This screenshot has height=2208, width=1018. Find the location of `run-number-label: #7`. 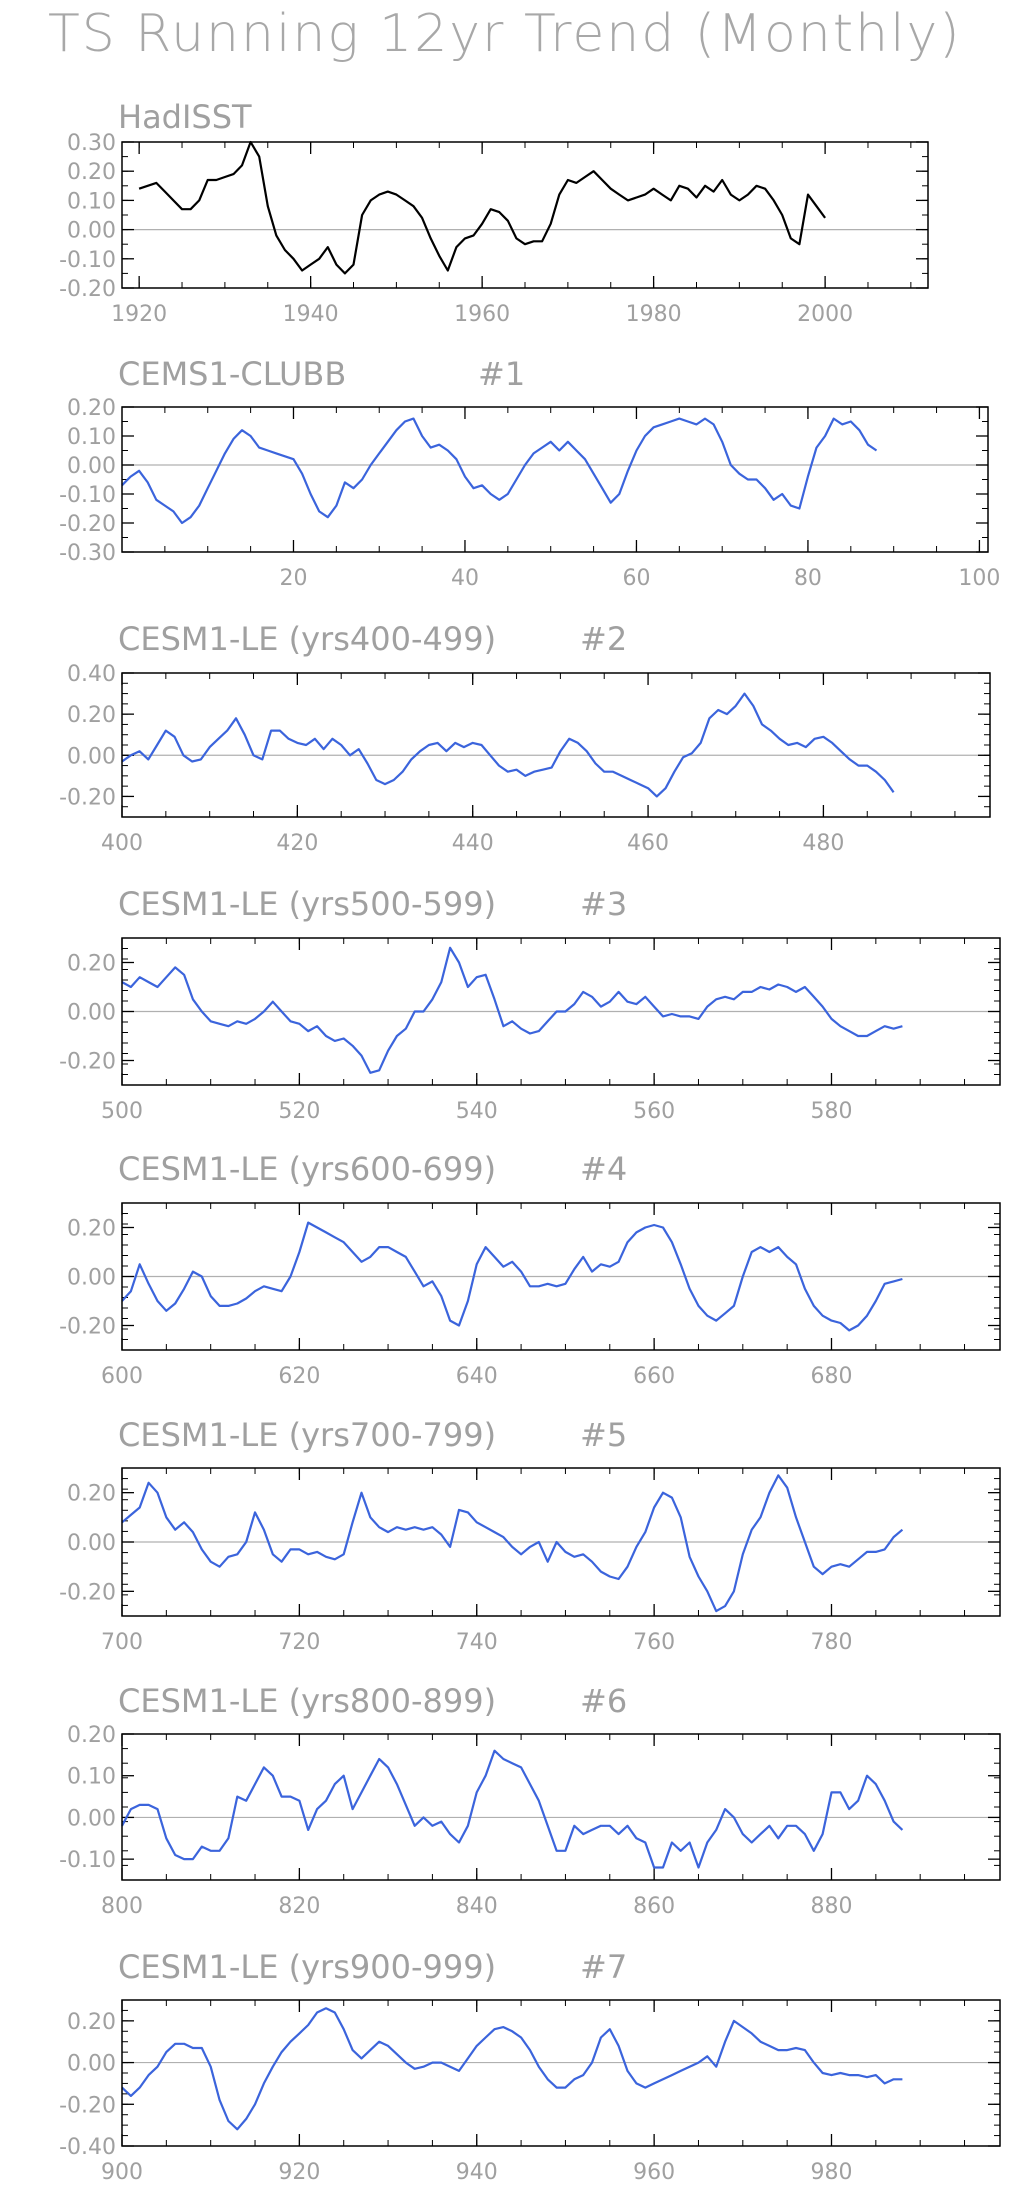

run-number-label: #7 is located at coordinates (603, 1967).